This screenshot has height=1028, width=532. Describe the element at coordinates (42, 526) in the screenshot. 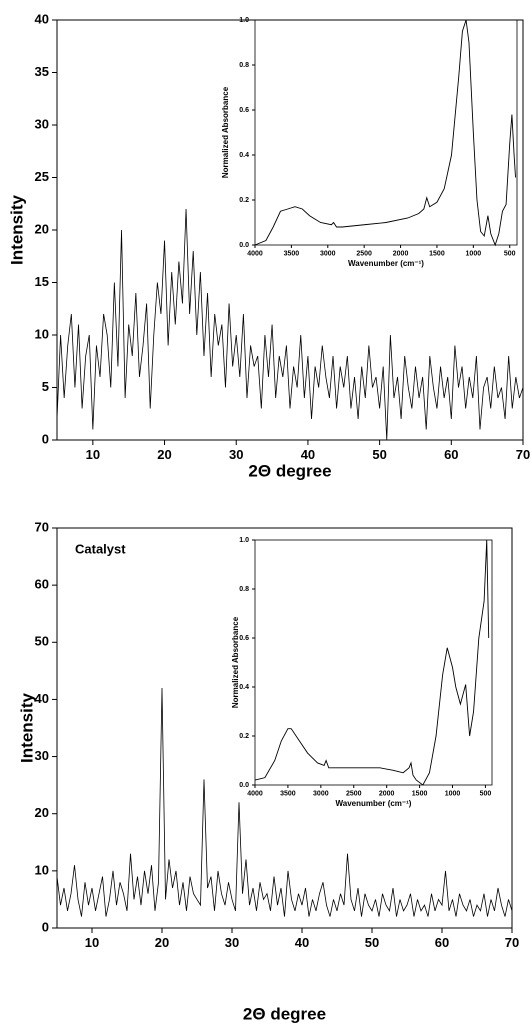

I see `y-tick-label: 70` at that location.